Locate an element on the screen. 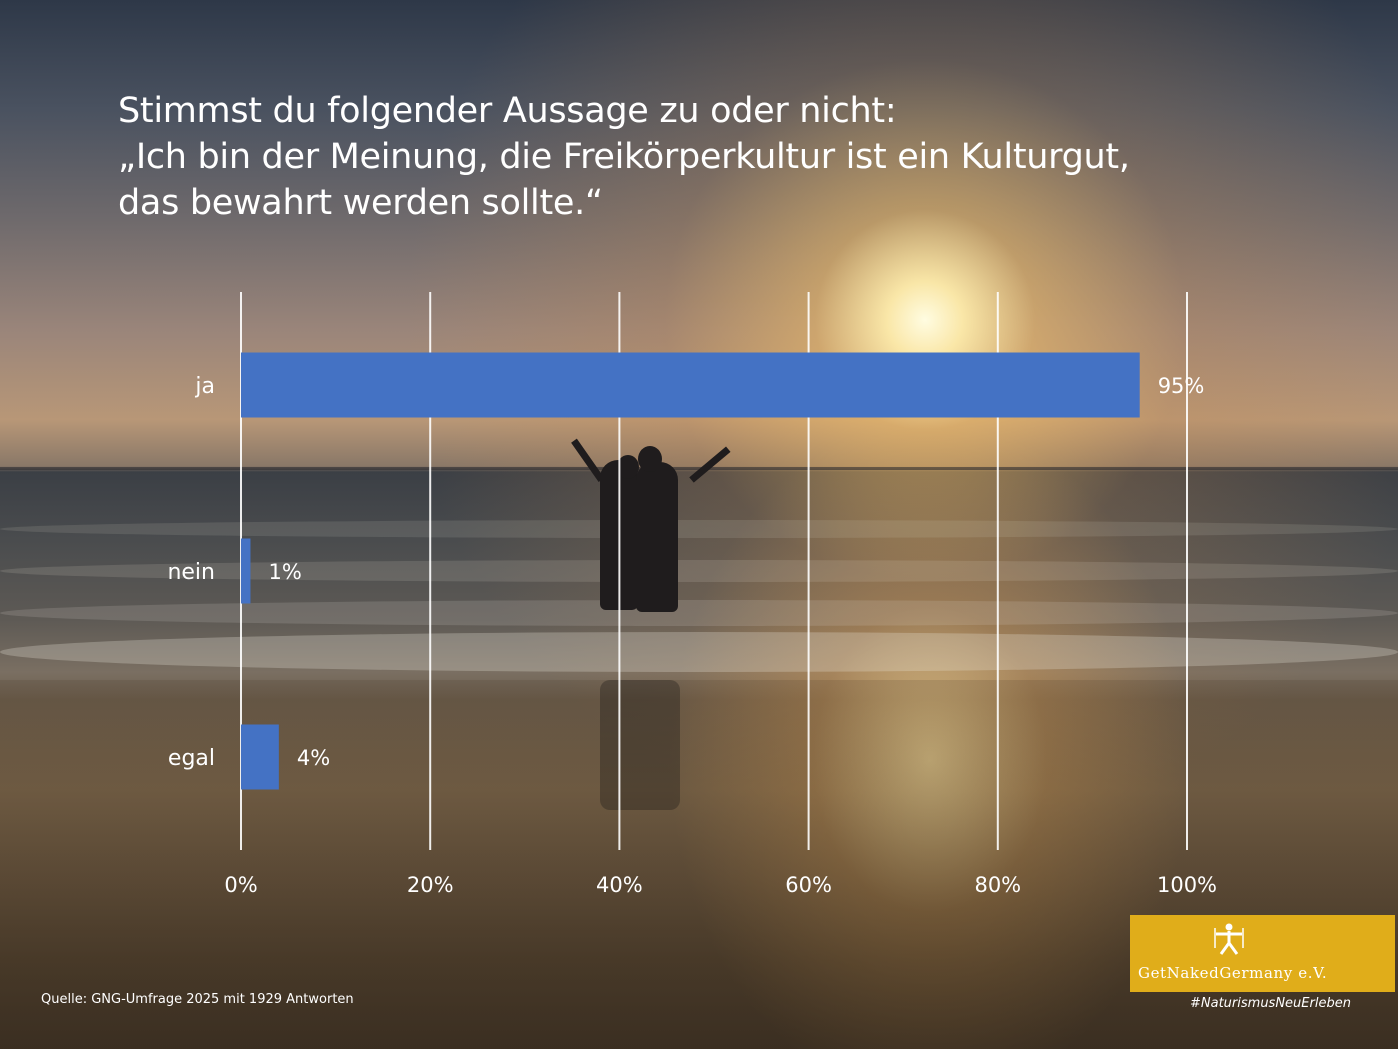  hashtag: #NaturismusNeuErleben is located at coordinates (1270, 1003).